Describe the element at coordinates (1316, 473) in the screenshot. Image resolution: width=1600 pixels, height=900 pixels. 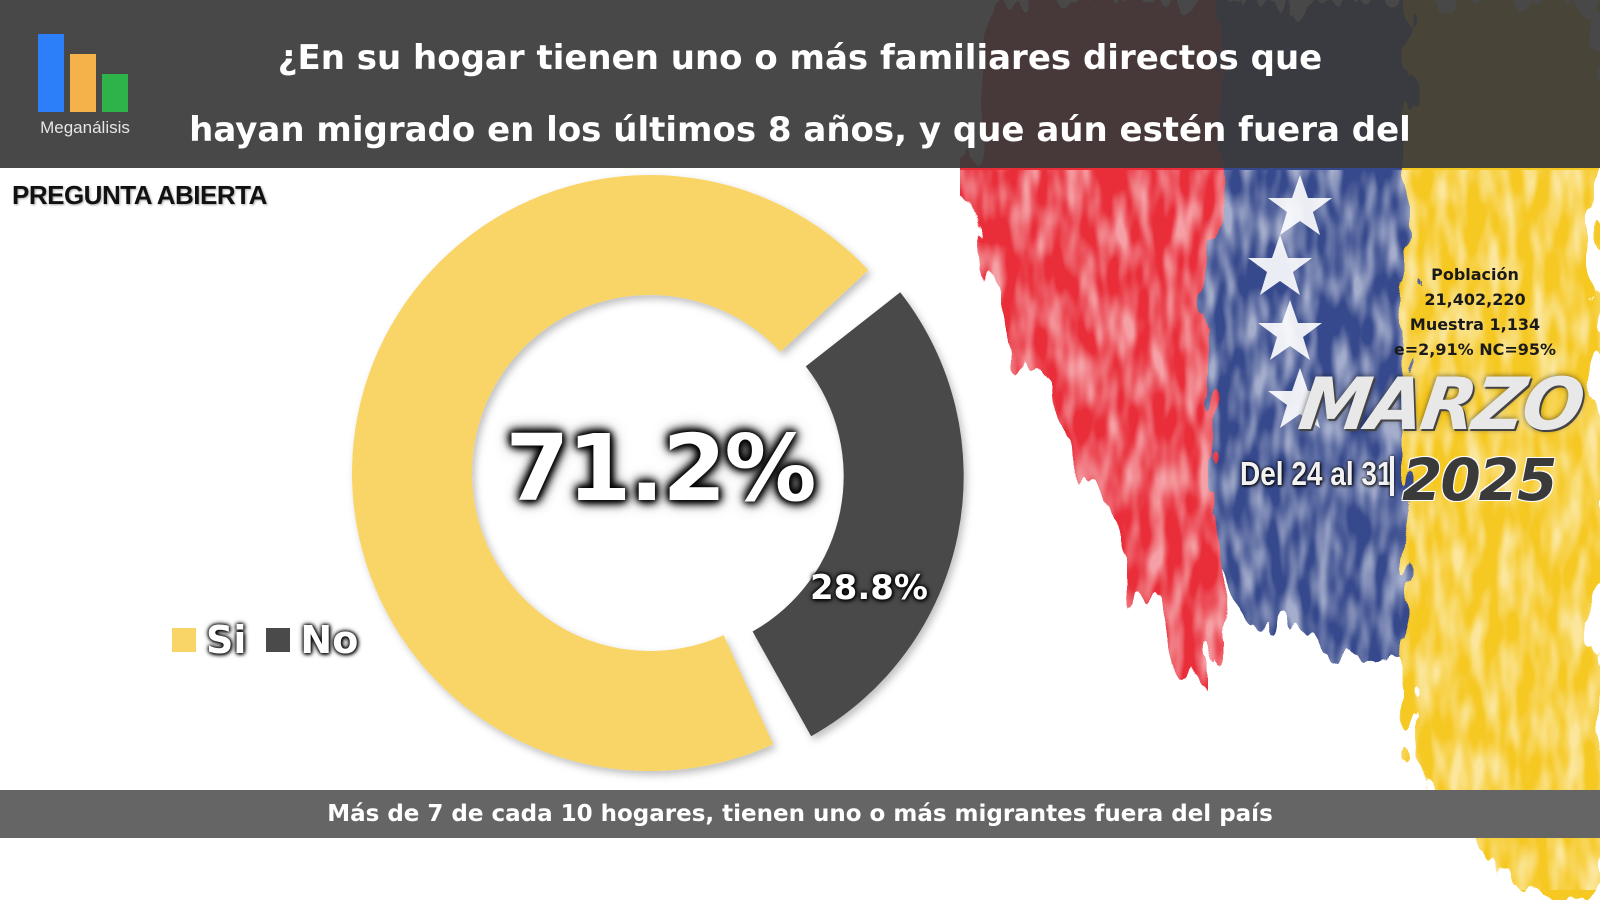
I see `date-range: Del 24 al 31` at that location.